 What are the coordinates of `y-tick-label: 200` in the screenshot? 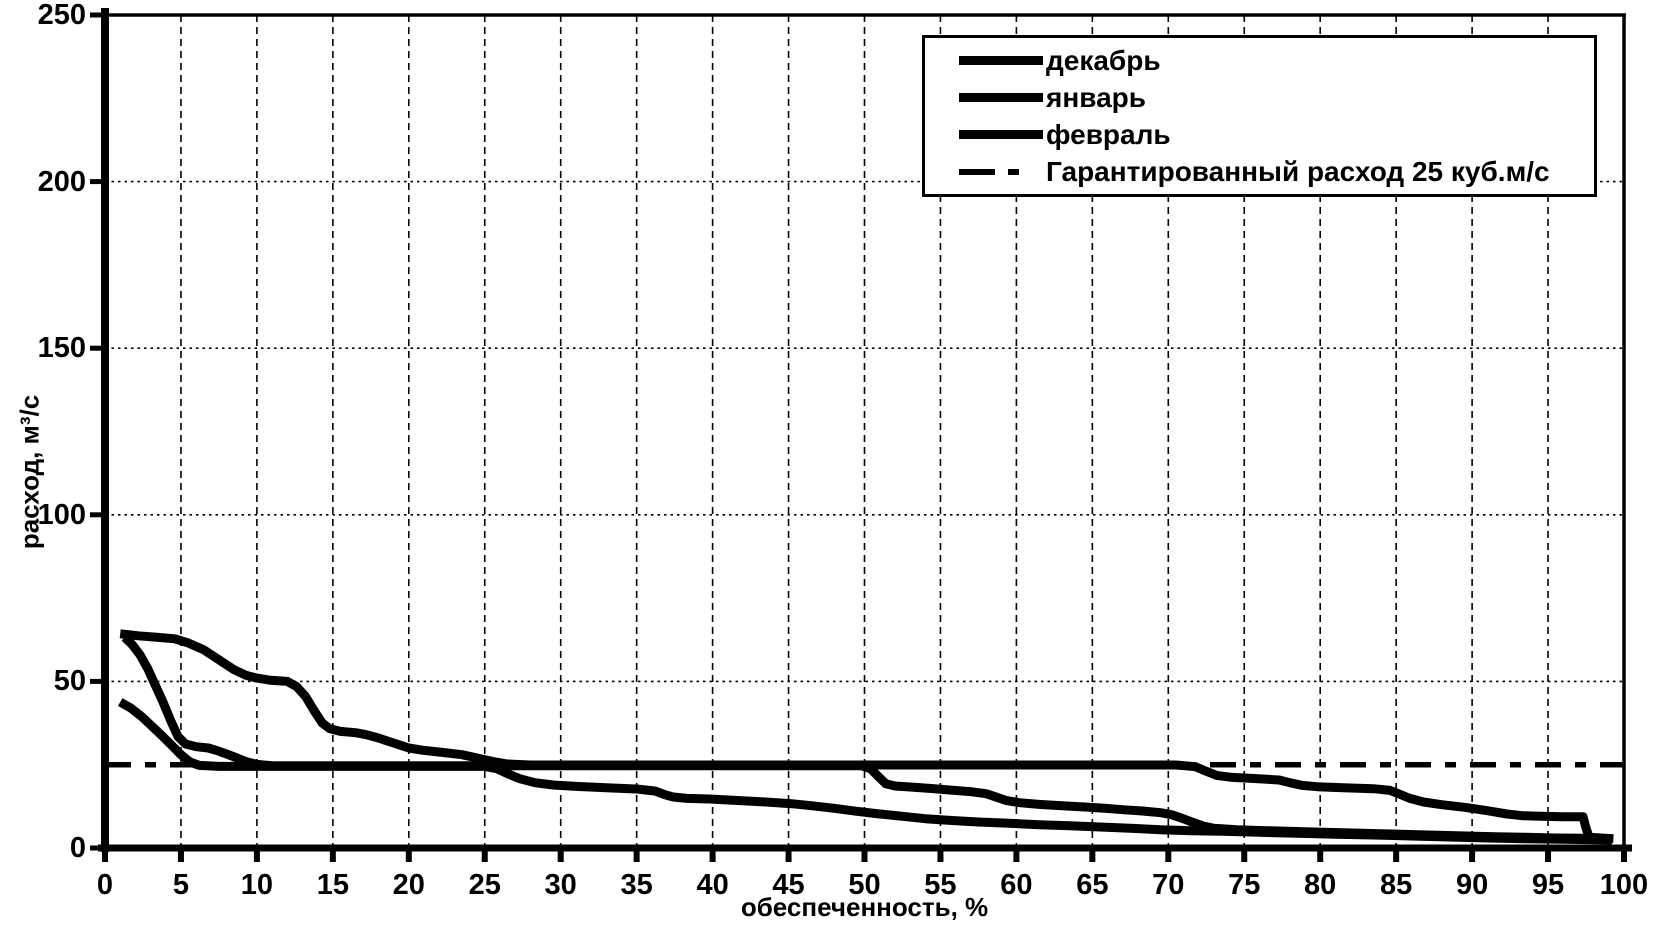 It's located at (61, 181).